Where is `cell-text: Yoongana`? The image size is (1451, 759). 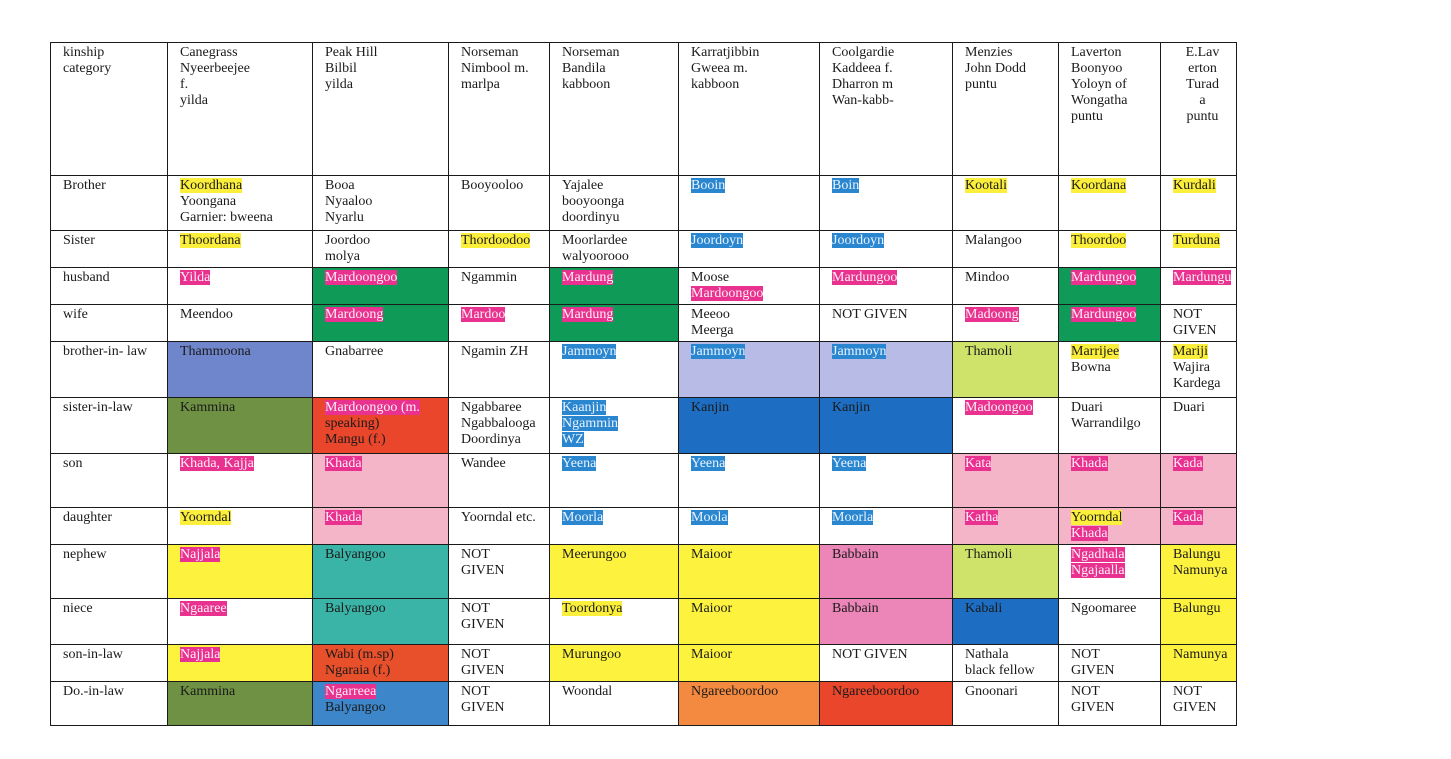
cell-text: Yoongana is located at coordinates (208, 201).